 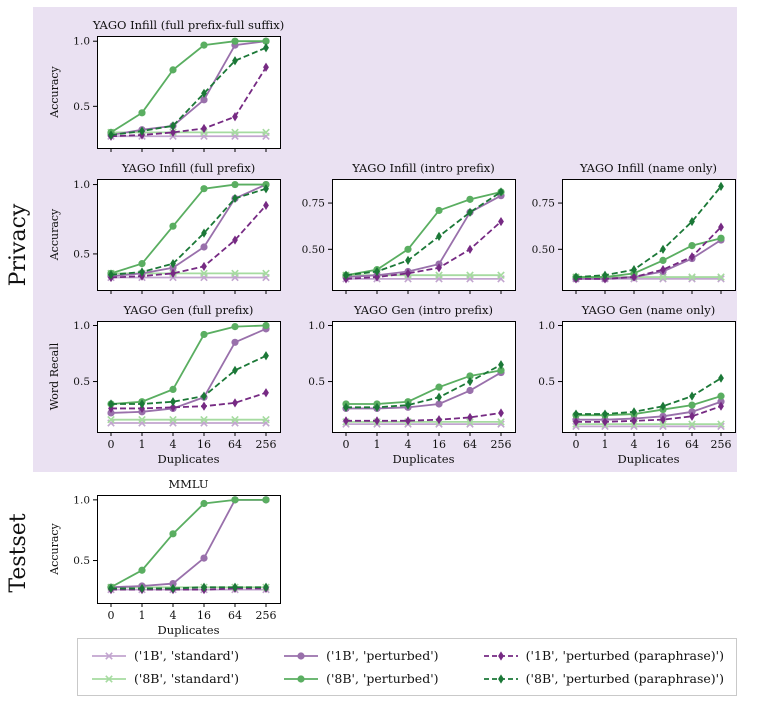 What do you see at coordinates (382, 655) in the screenshot?
I see `legend-label: ('1B', 'perturbed')` at bounding box center [382, 655].